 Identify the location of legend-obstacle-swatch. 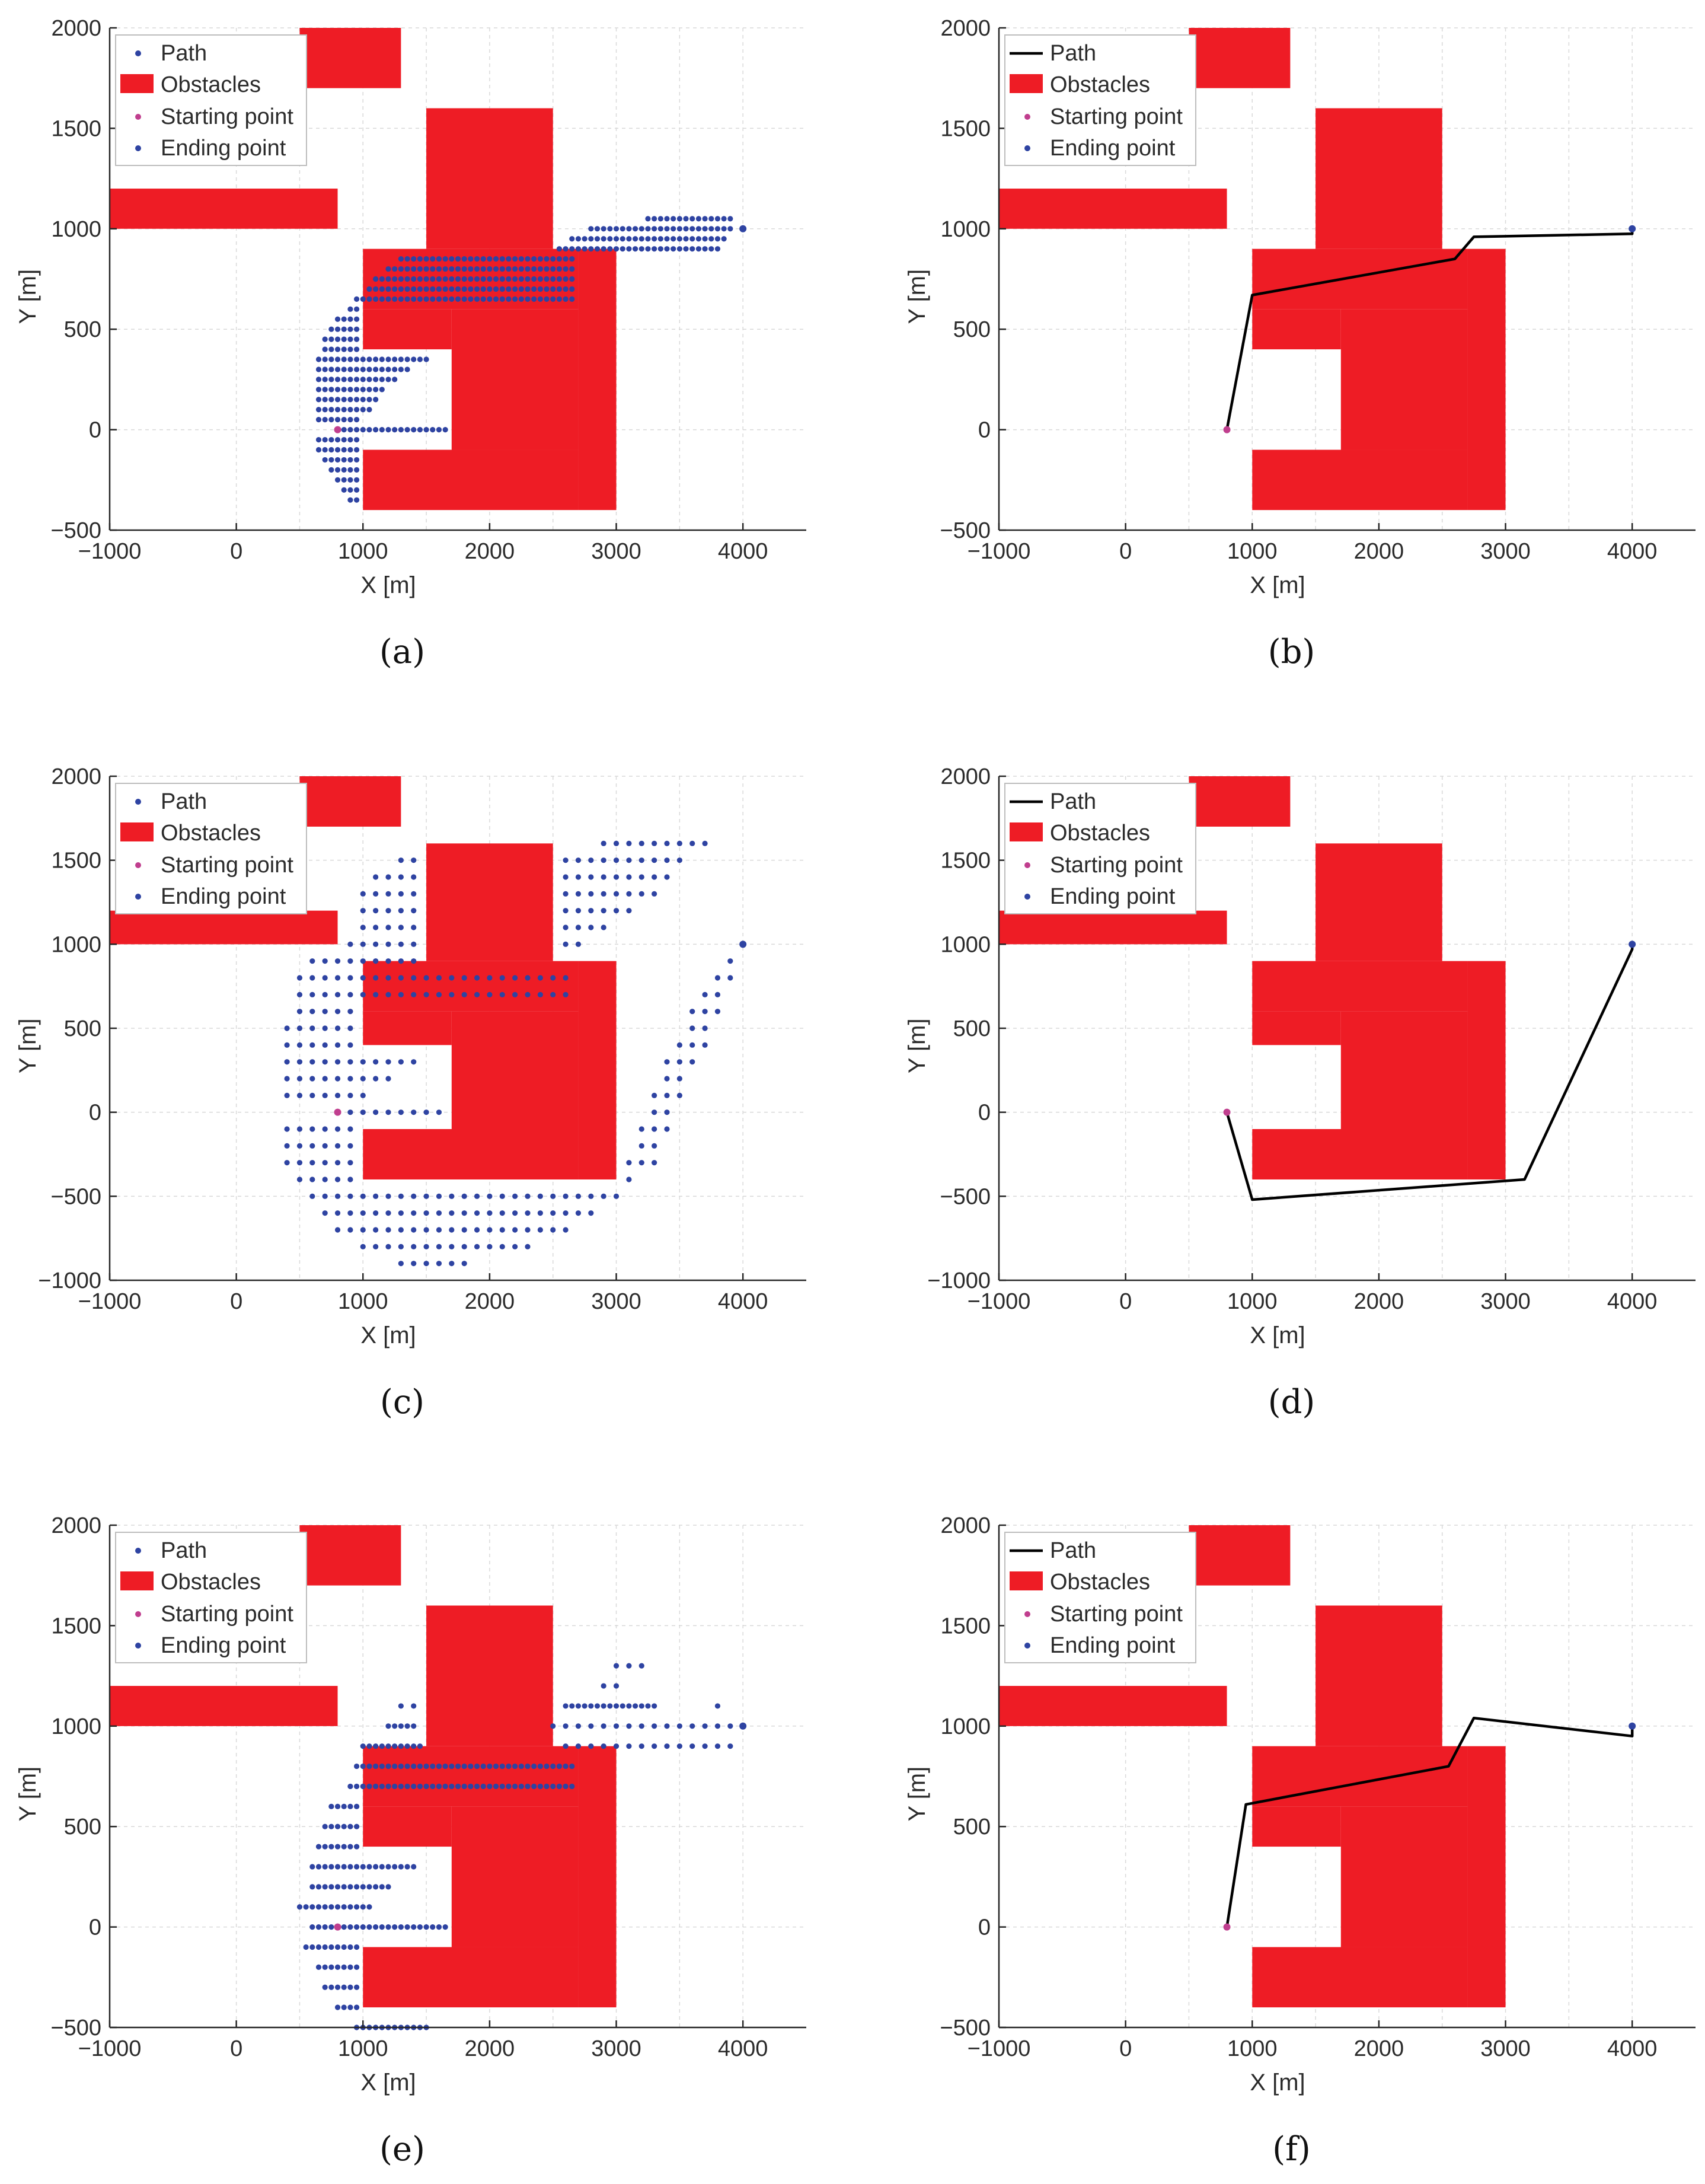
(1026, 831).